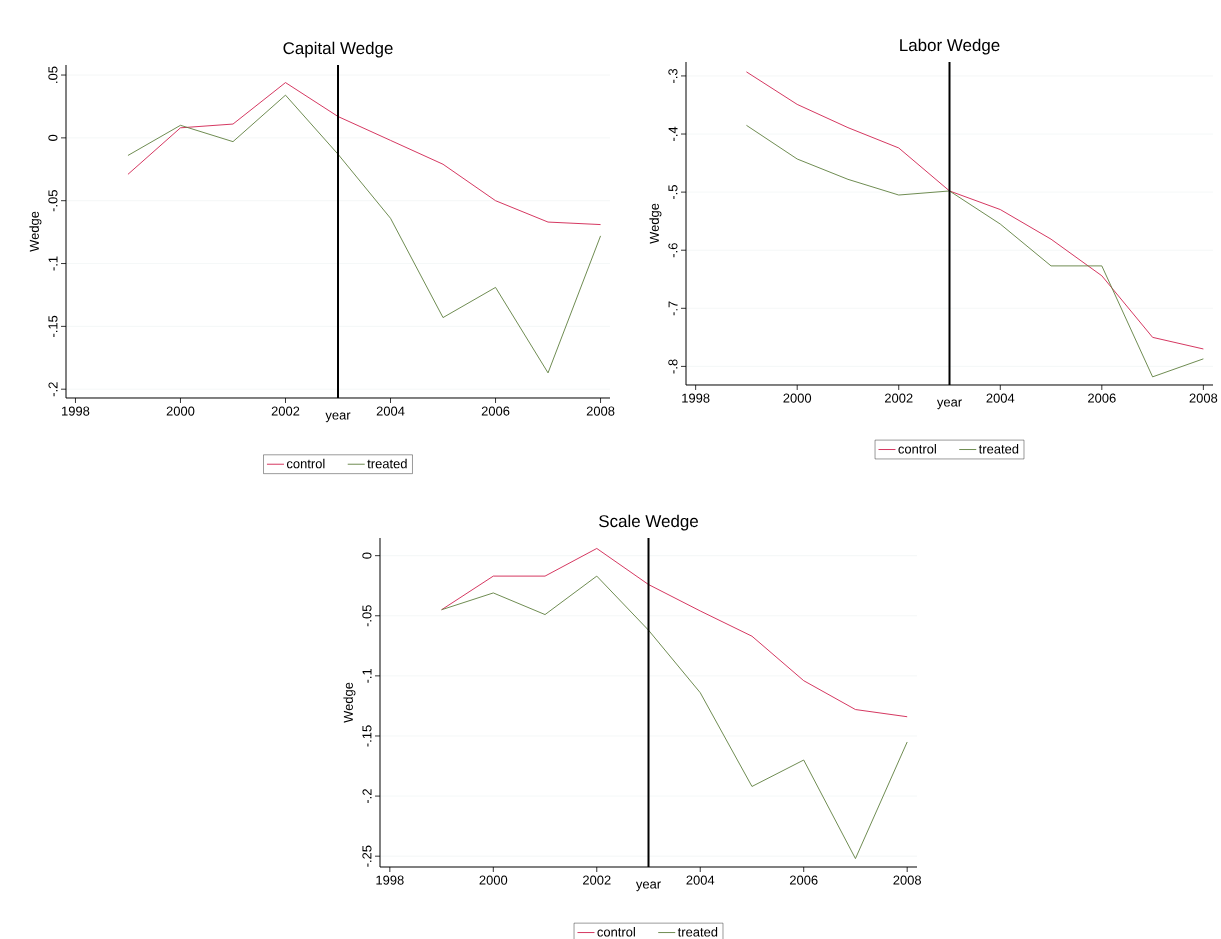  I want to click on y-tick-label: .05, so click(53, 74).